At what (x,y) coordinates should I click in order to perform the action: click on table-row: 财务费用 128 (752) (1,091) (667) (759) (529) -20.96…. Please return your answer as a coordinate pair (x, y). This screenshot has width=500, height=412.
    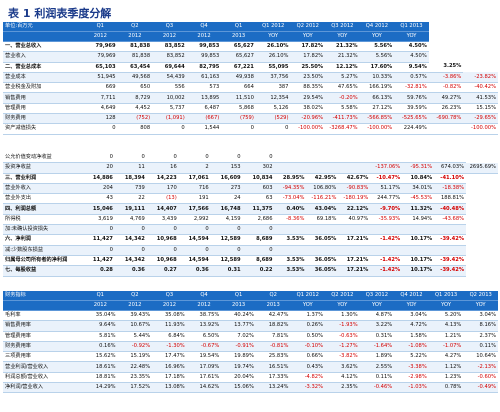
    Looking at the image, I should click on (250, 119).